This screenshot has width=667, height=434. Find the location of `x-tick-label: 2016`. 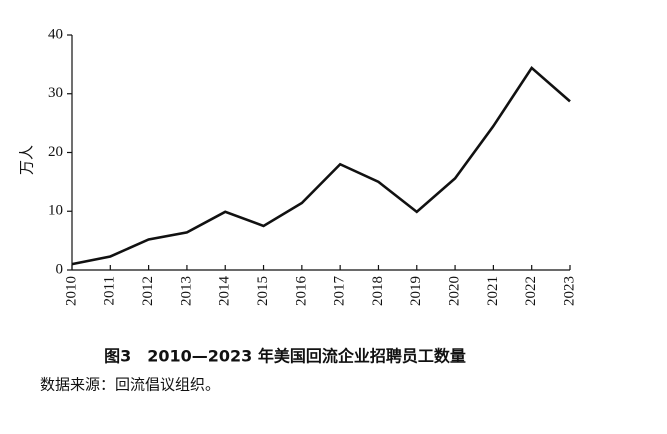

x-tick-label: 2016 is located at coordinates (301, 291).